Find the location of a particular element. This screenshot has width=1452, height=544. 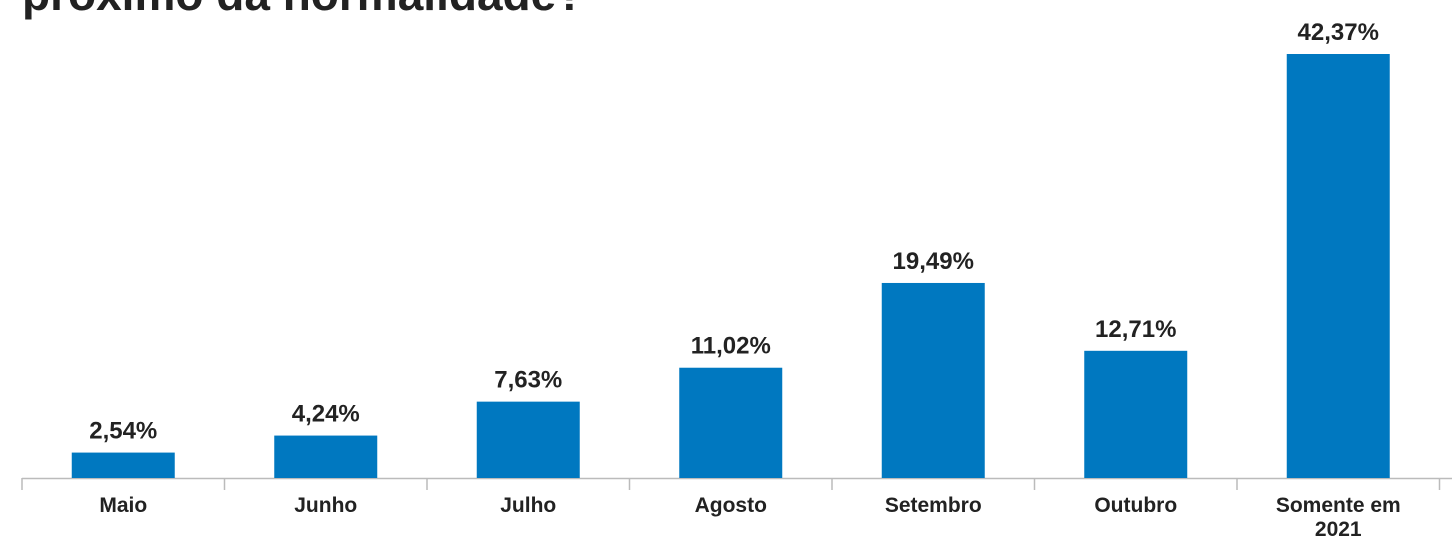

x-tick-label: Setembro is located at coordinates (933, 505).